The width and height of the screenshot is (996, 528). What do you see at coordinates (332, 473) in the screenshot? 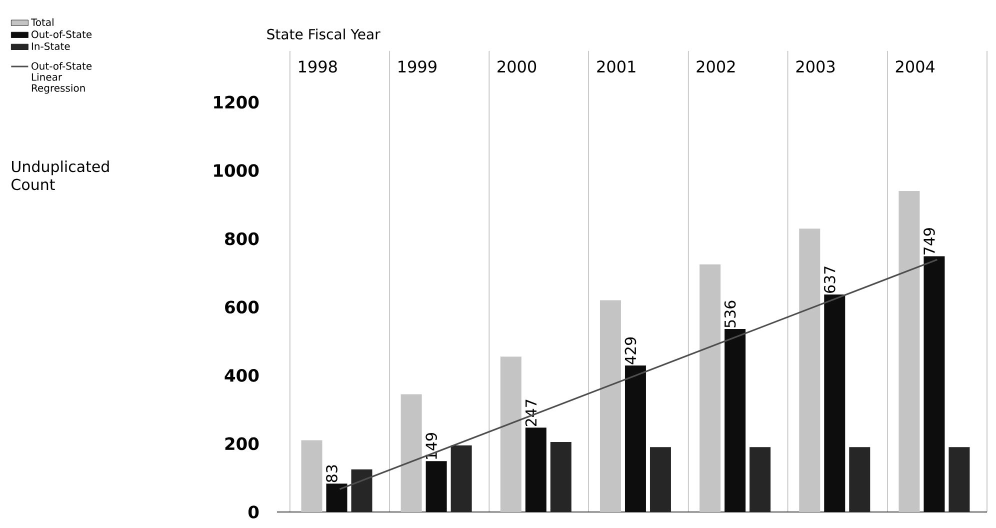
I see `data-label: 83` at bounding box center [332, 473].